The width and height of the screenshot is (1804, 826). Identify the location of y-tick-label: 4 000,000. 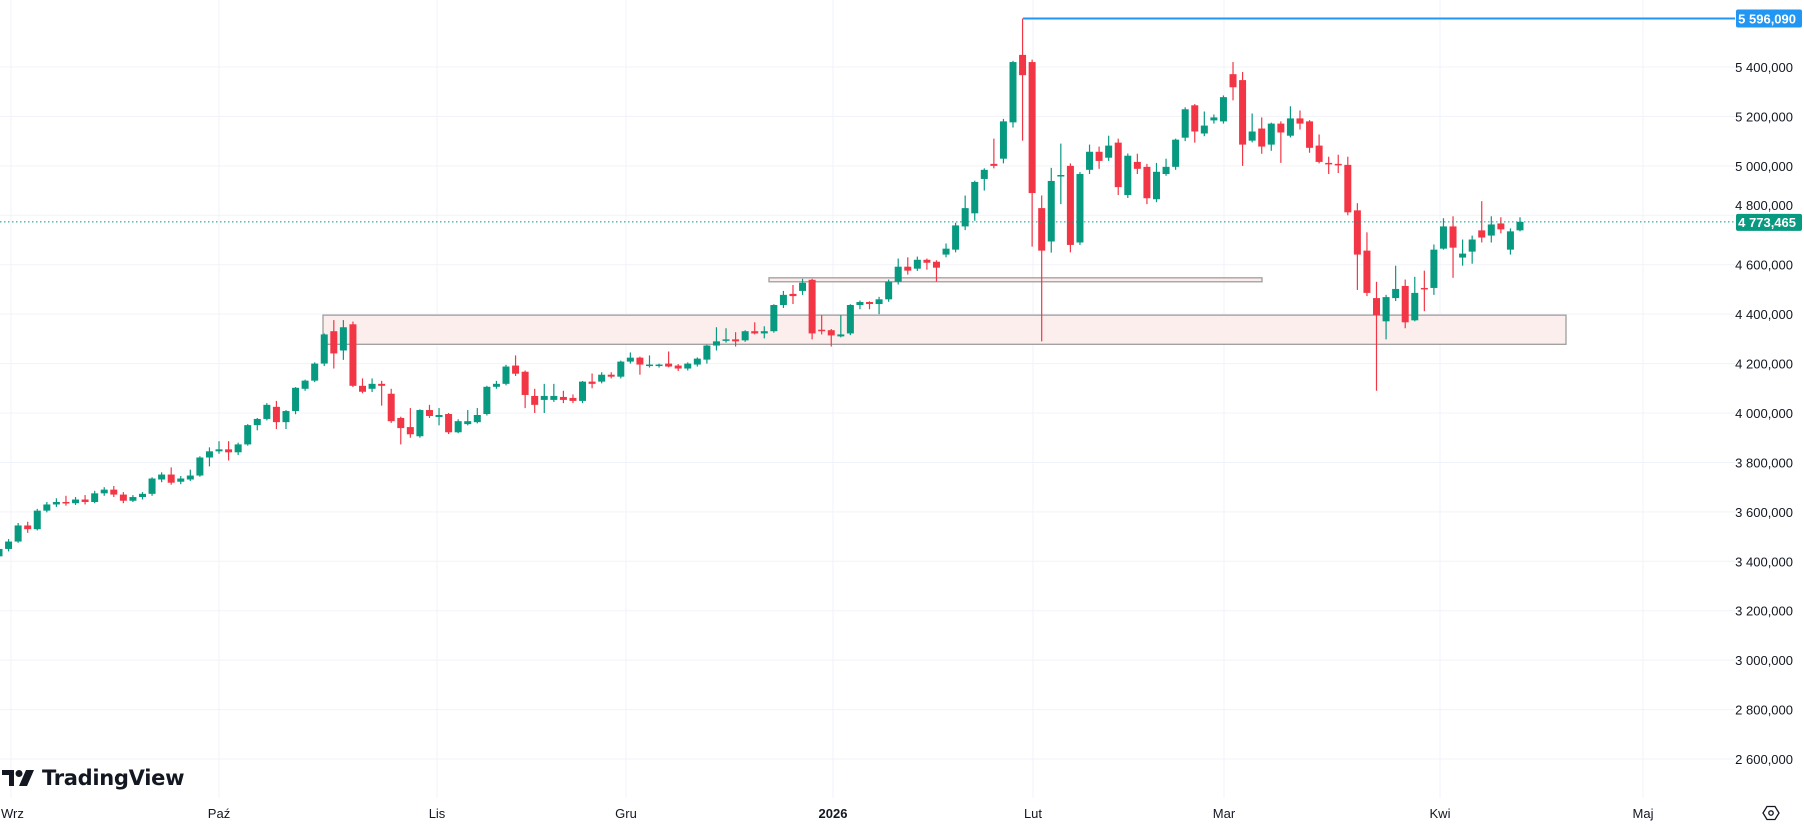
(1764, 413).